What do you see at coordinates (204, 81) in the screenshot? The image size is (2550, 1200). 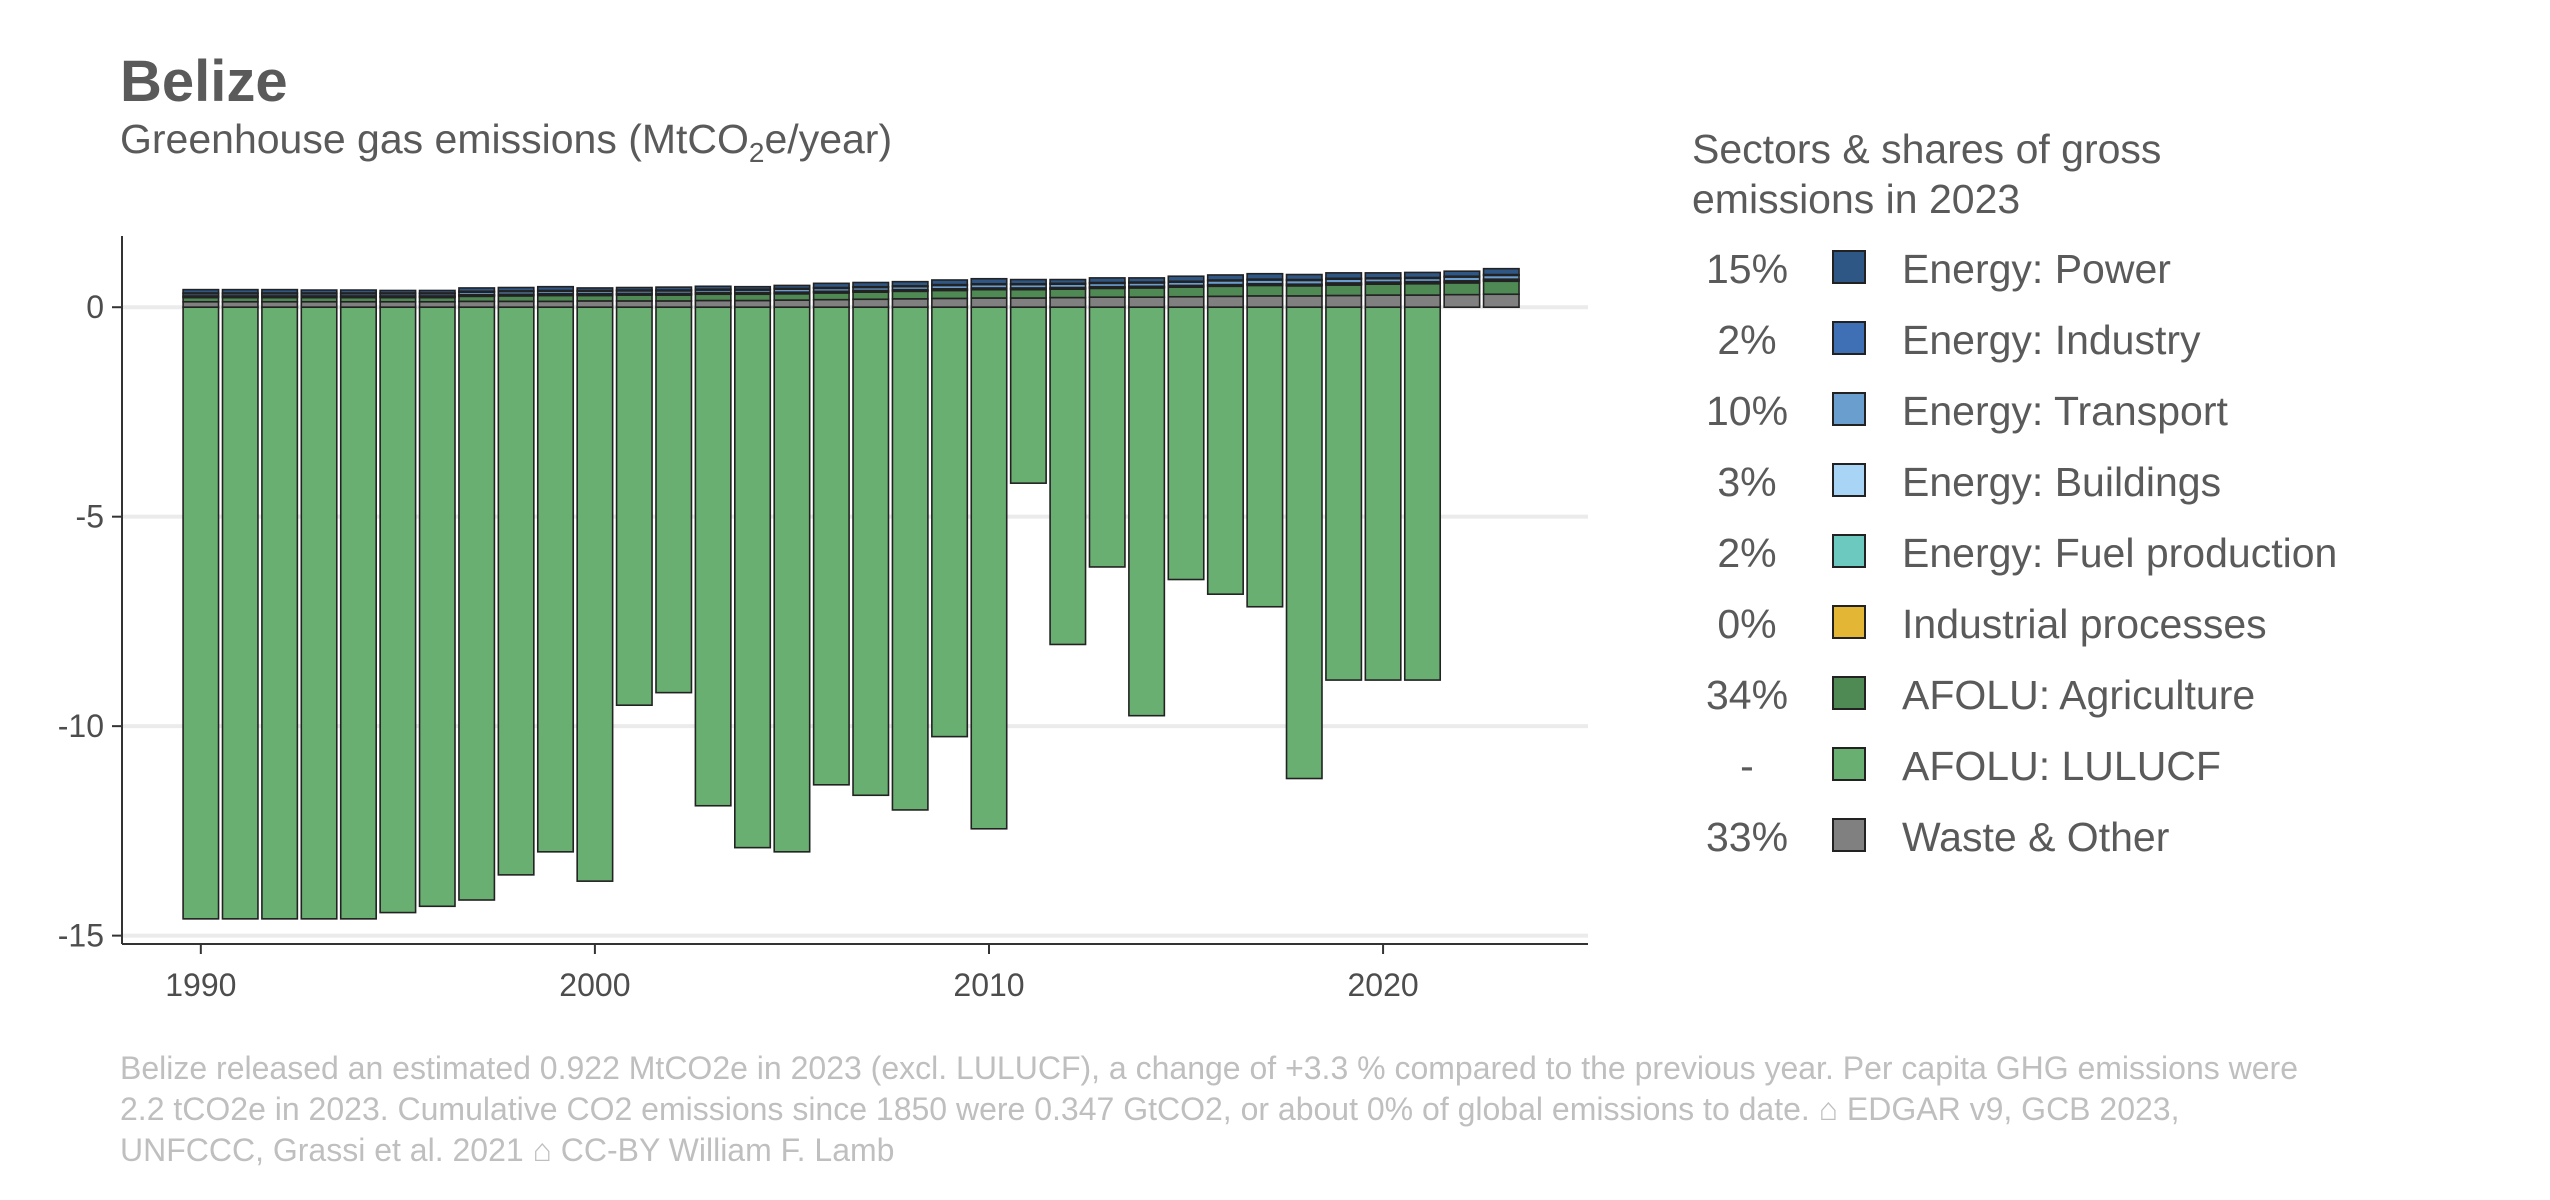 I see `chart-title: Belize` at bounding box center [204, 81].